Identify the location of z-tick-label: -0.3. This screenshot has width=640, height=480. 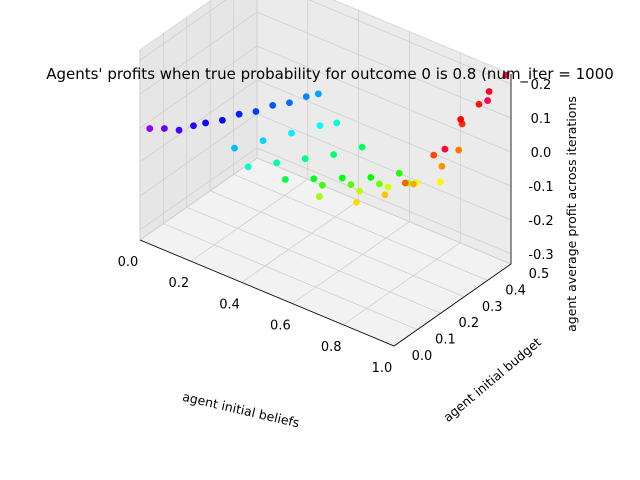
(540, 255).